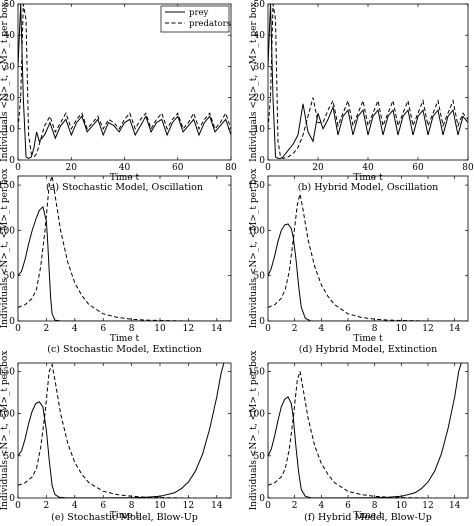 Image resolution: width=474 pixels, height=526 pixels. What do you see at coordinates (368, 349) in the screenshot?
I see `panel-caption: (d) Hybrid Model, Extinction` at bounding box center [368, 349].